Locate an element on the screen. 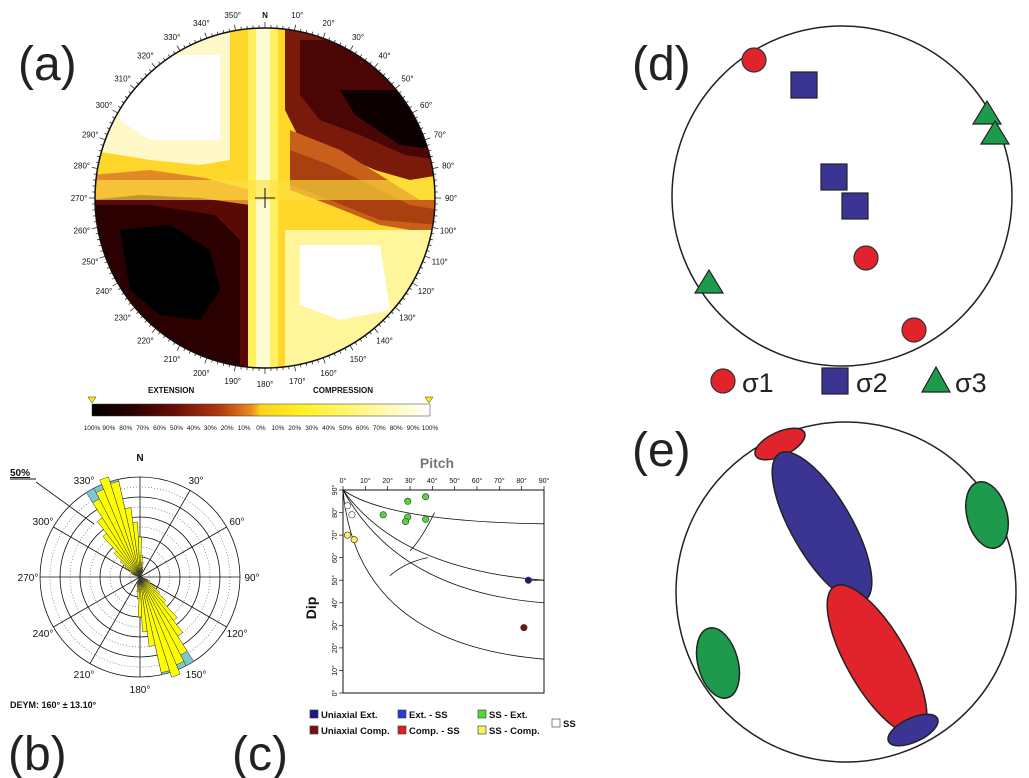  rose-direction-label: 180° is located at coordinates (140, 690).